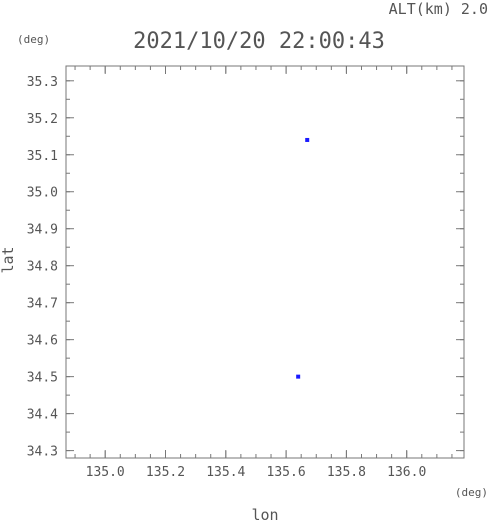 This screenshot has height=521, width=491. What do you see at coordinates (225, 472) in the screenshot?
I see `x-tick-label: 135.4` at bounding box center [225, 472].